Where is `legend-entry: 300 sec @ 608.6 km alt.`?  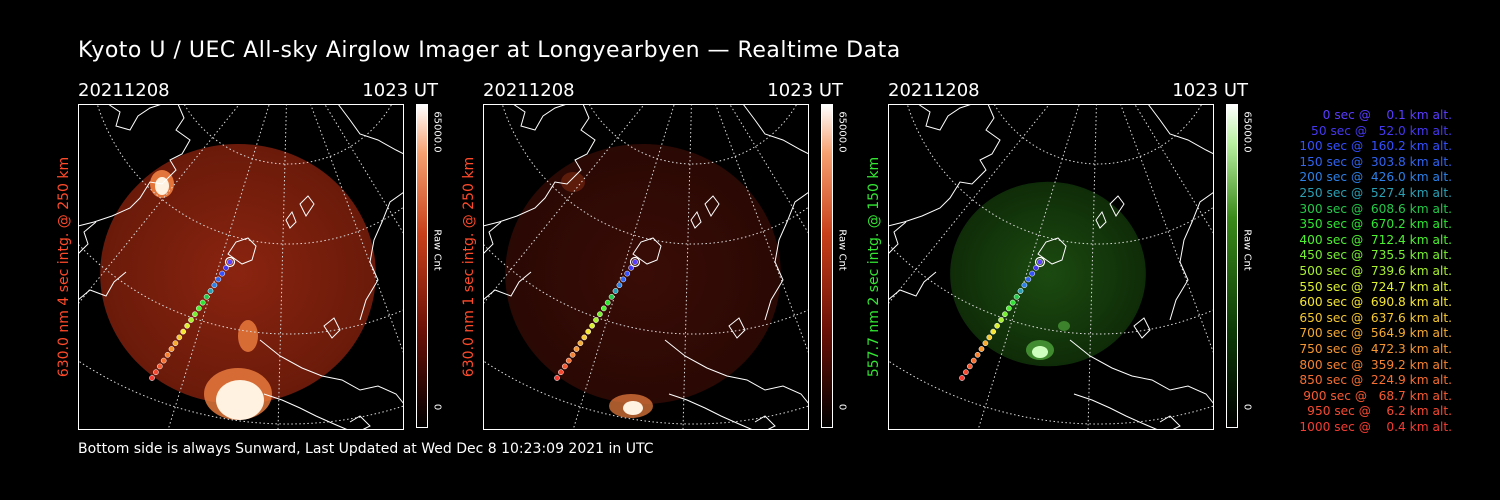
legend-entry: 300 sec @ 608.6 km alt. is located at coordinates (1373, 208).